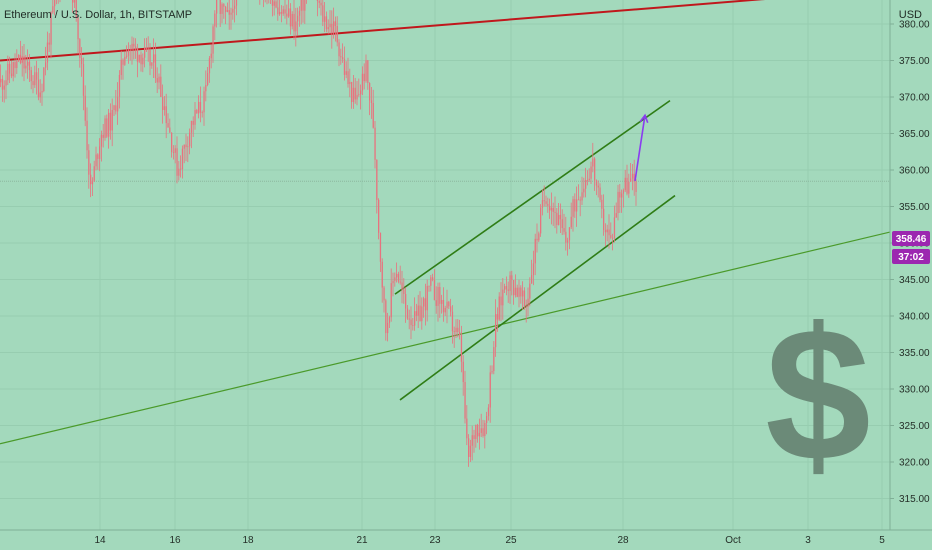 This screenshot has height=550, width=932. What do you see at coordinates (914, 353) in the screenshot?
I see `y-tick-label: 335.00` at bounding box center [914, 353].